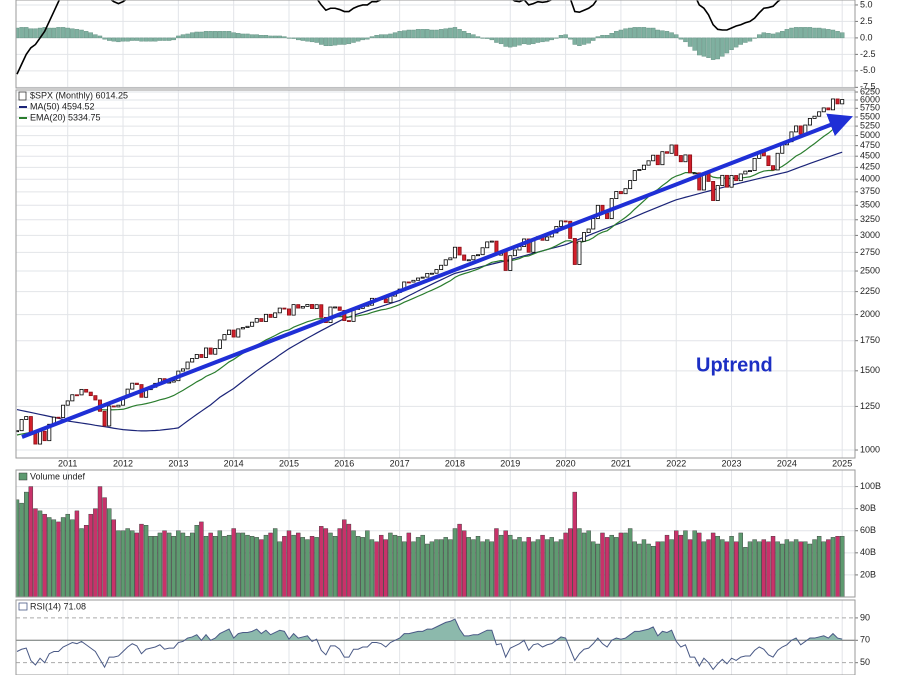  Describe the element at coordinates (866, 37) in the screenshot. I see `y-tick-label: 0.0` at that location.